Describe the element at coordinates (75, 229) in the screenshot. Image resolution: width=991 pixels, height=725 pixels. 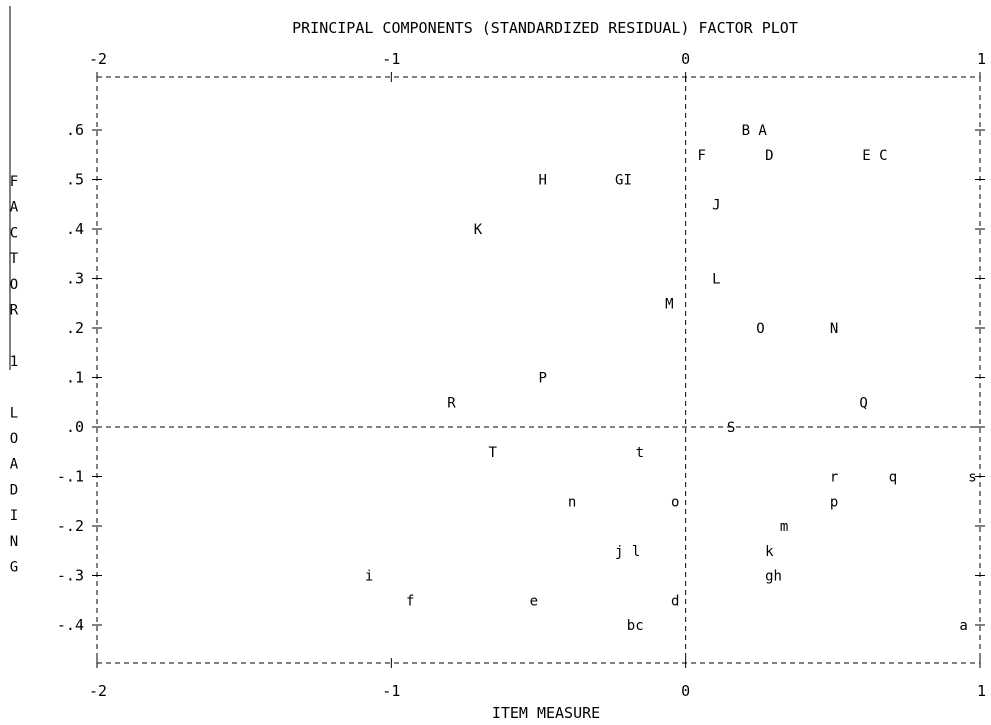
I see `y-tick-label: .4` at that location.